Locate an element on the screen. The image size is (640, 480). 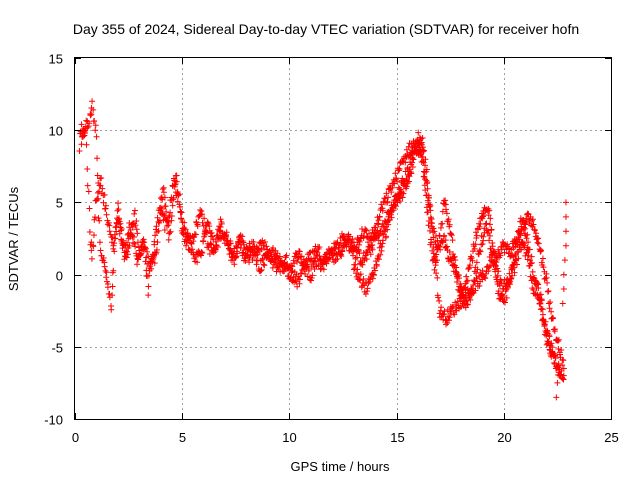
y-tick-label: -10 is located at coordinates (53, 420).